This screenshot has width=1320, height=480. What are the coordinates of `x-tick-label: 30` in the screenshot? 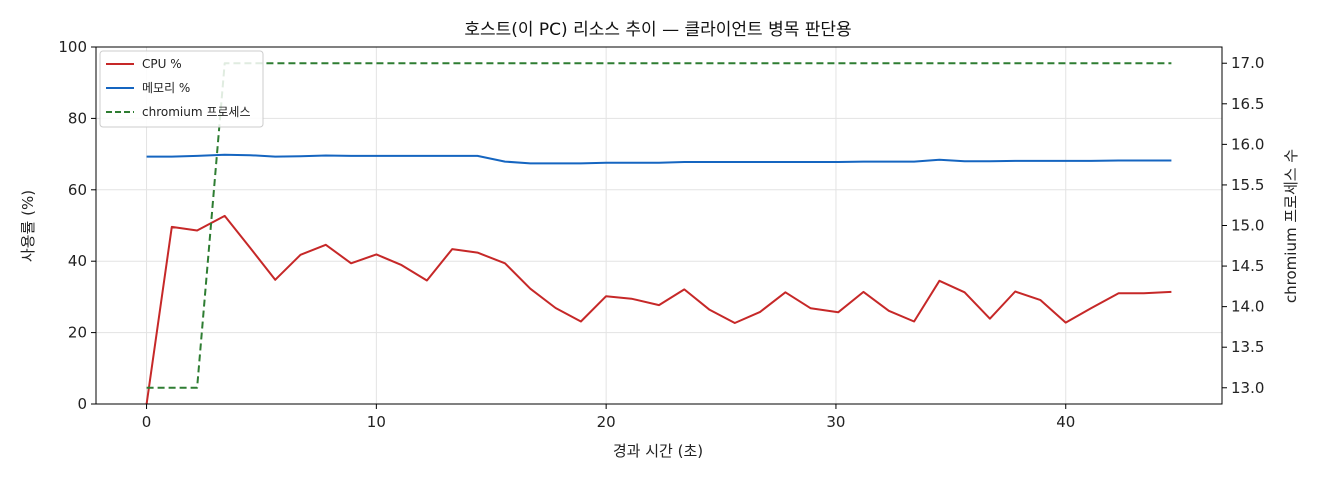 It's located at (835, 422).